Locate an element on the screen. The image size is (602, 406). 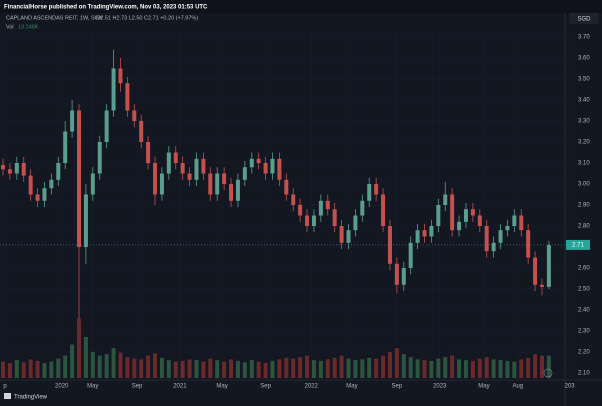
volume-value: 13.248K is located at coordinates (28, 27).